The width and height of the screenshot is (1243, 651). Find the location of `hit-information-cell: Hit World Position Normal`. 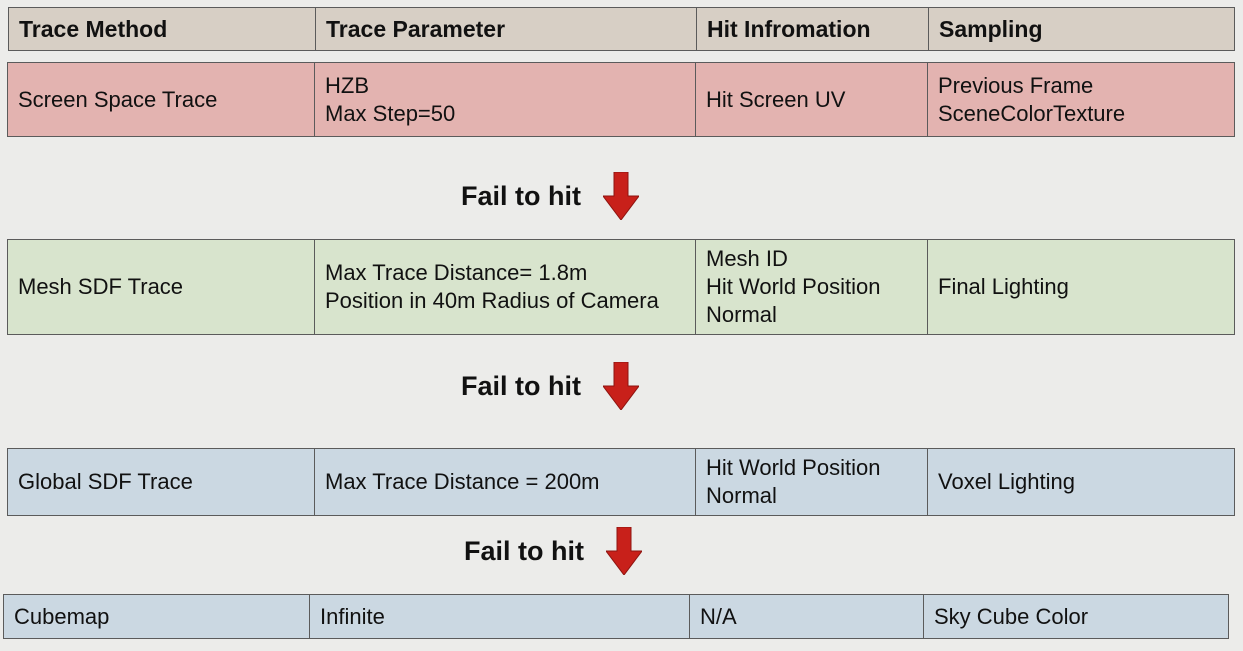

hit-information-cell: Hit World Position Normal is located at coordinates (812, 482).